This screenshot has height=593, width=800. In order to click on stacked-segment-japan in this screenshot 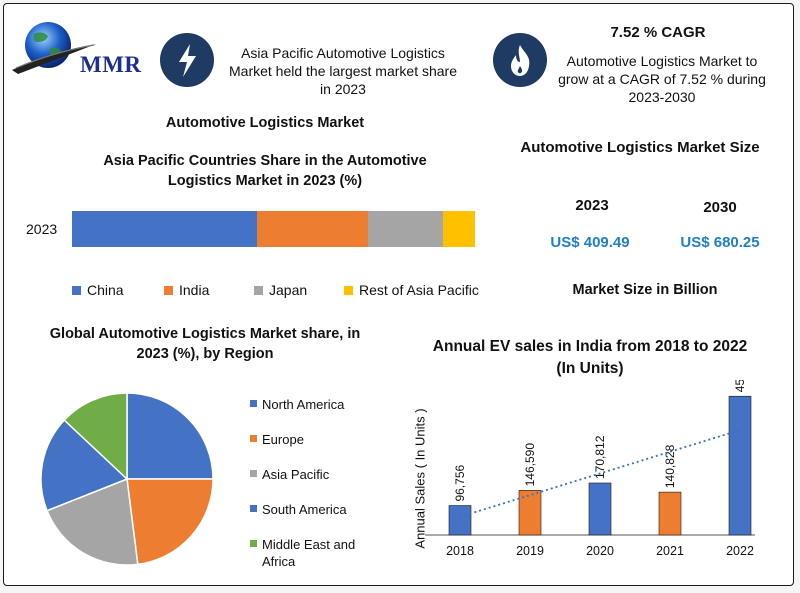, I will do `click(405, 229)`.